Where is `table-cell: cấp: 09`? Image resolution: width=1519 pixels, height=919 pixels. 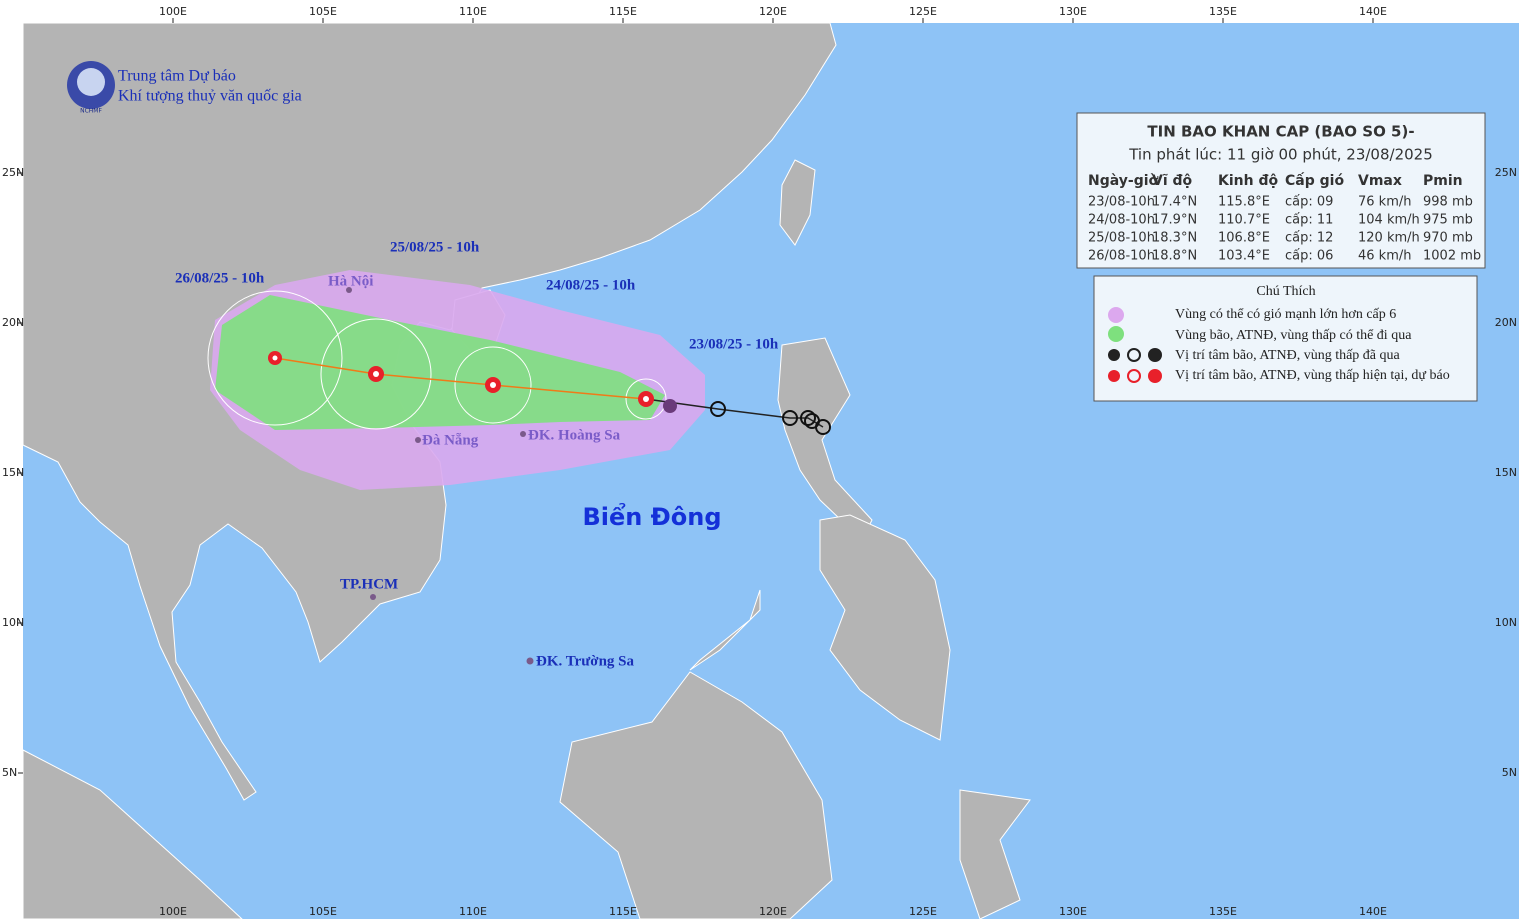 table-cell: cấp: 09 is located at coordinates (1309, 202).